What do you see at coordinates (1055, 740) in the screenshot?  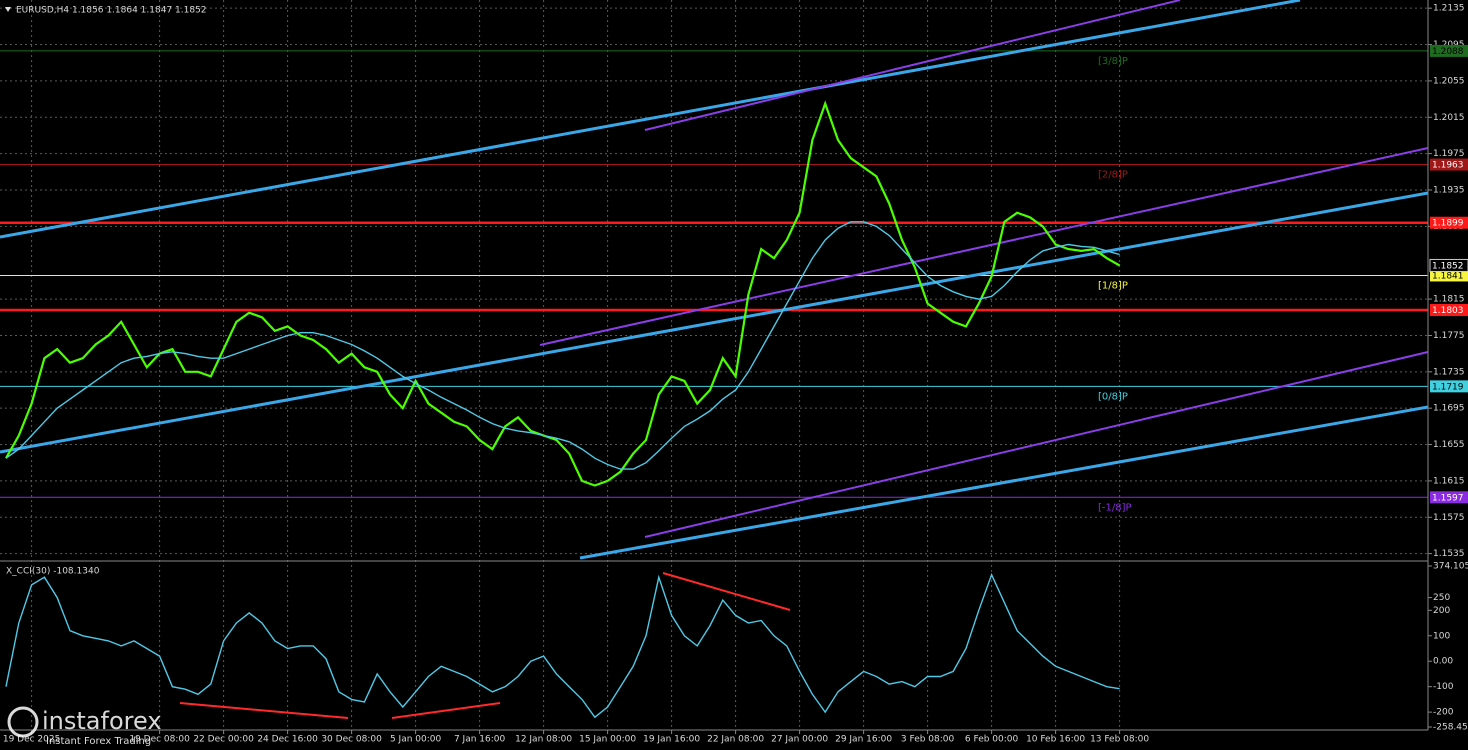 I see `x-tick-label: 10 Feb 16:00` at bounding box center [1055, 740].